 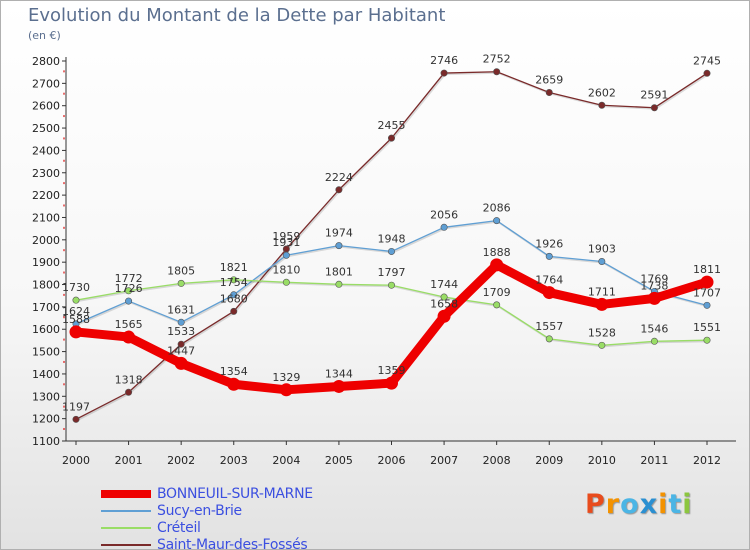 I want to click on data-label: 1565, so click(x=129, y=324).